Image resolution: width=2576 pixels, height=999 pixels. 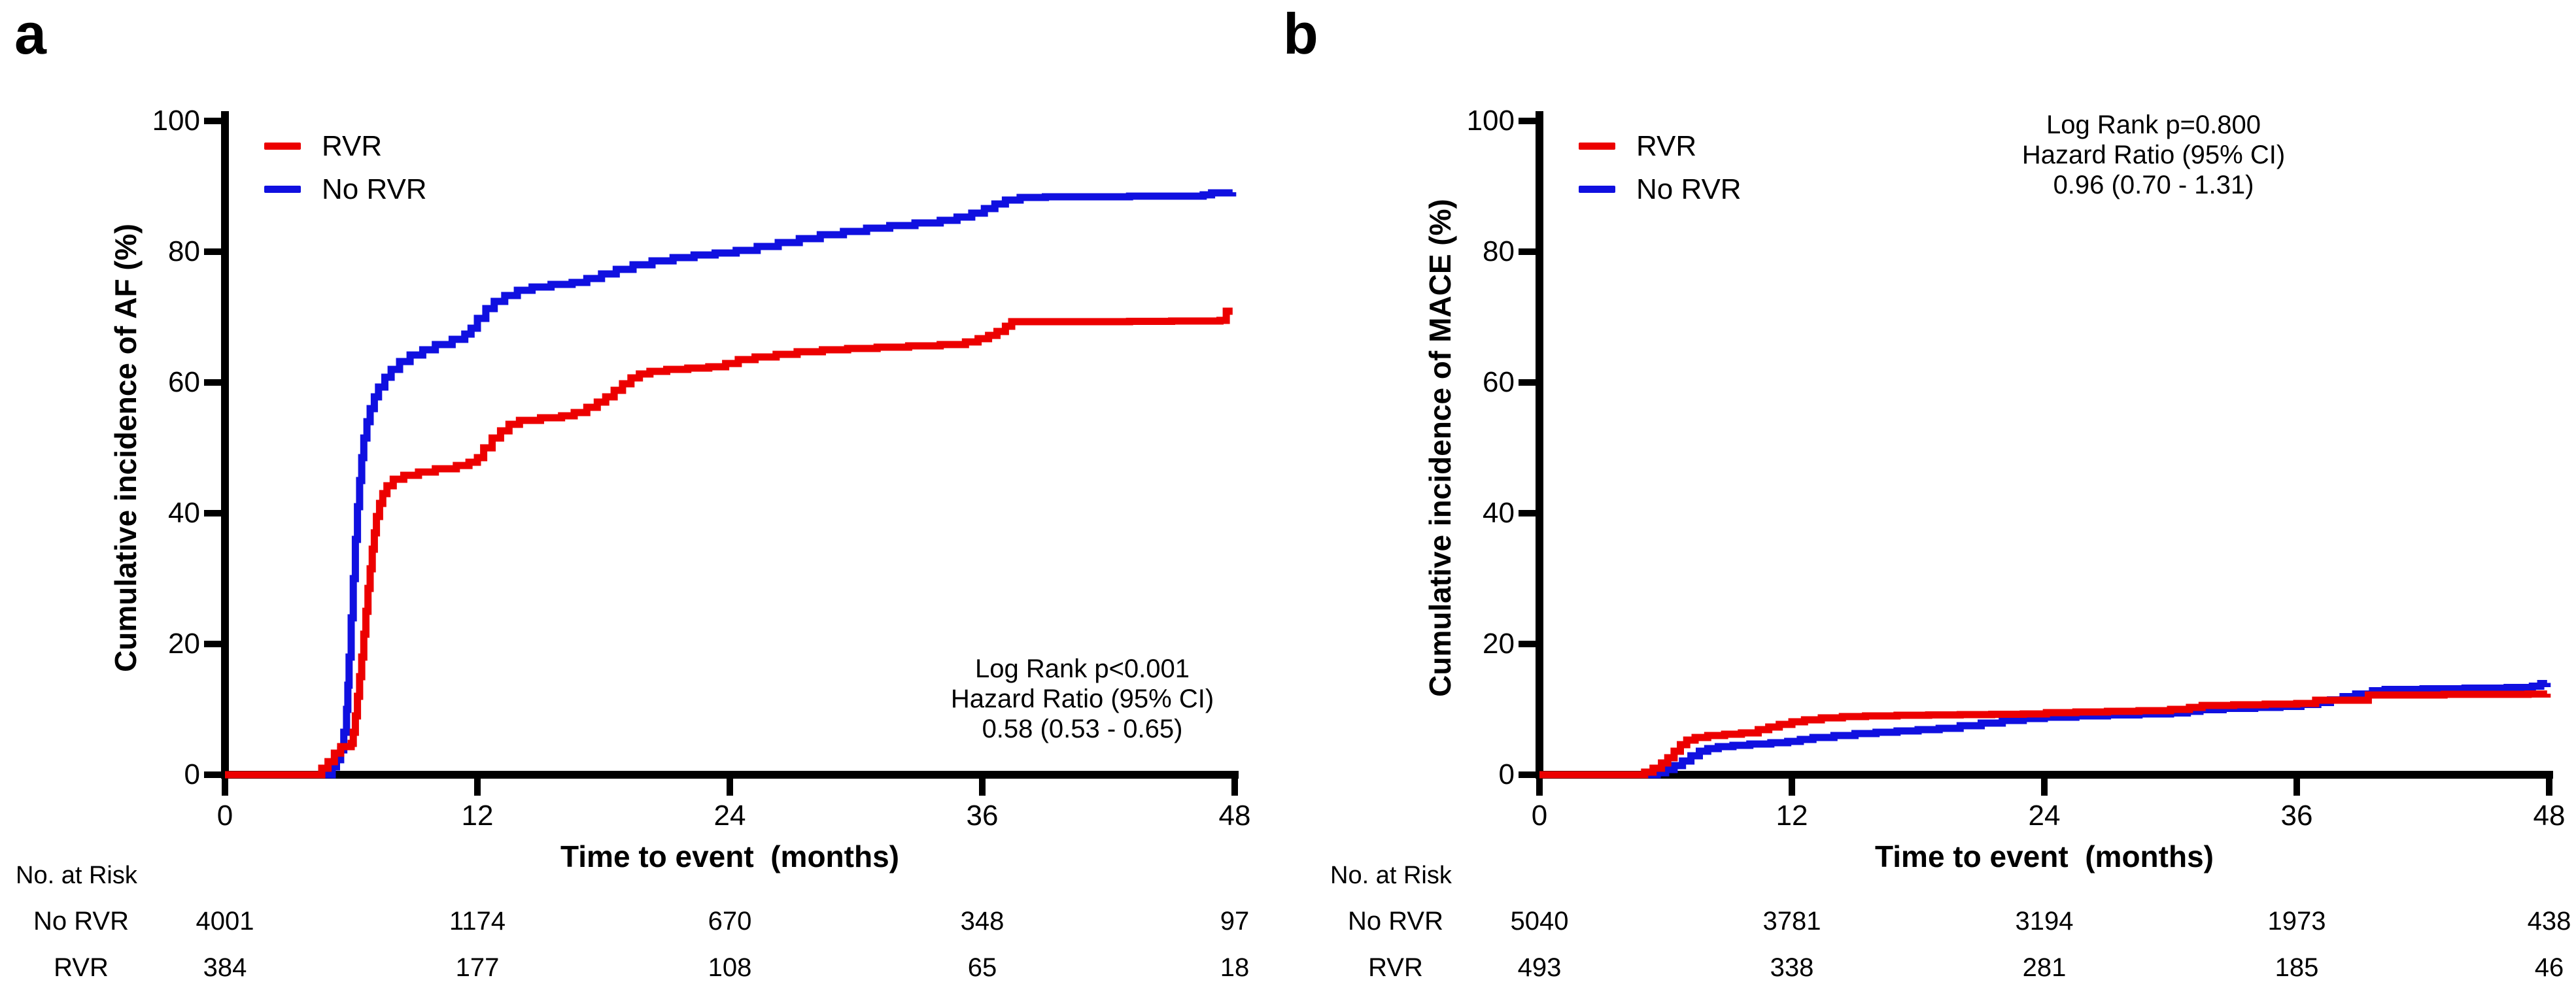 What do you see at coordinates (192, 774) in the screenshot?
I see `panel-a-y-tick-label-0: 0` at bounding box center [192, 774].